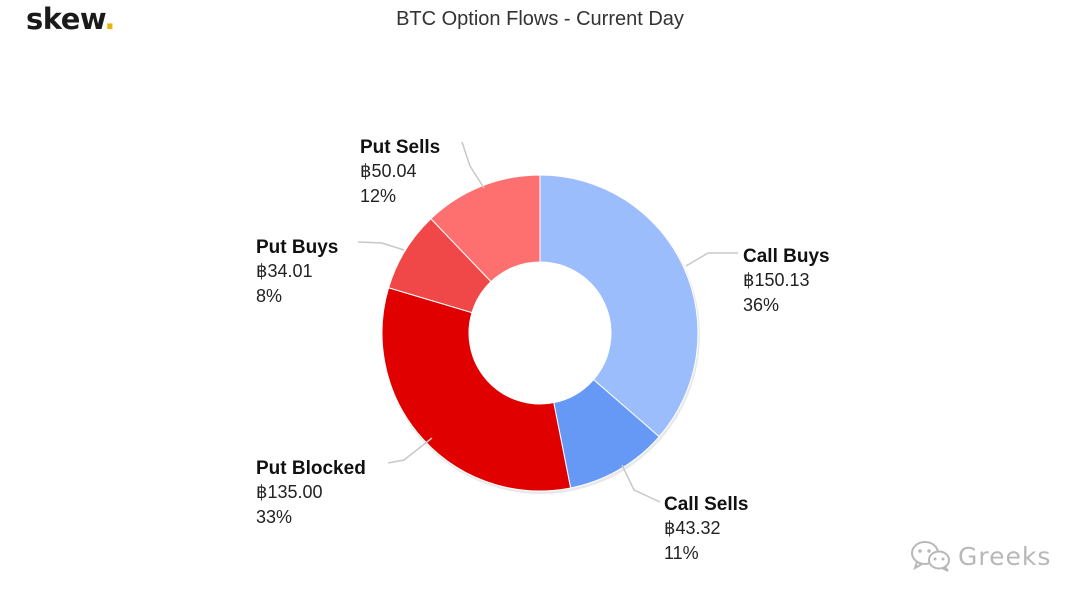 The height and width of the screenshot is (603, 1080). What do you see at coordinates (786, 256) in the screenshot?
I see `slice-name: Call Buys` at bounding box center [786, 256].